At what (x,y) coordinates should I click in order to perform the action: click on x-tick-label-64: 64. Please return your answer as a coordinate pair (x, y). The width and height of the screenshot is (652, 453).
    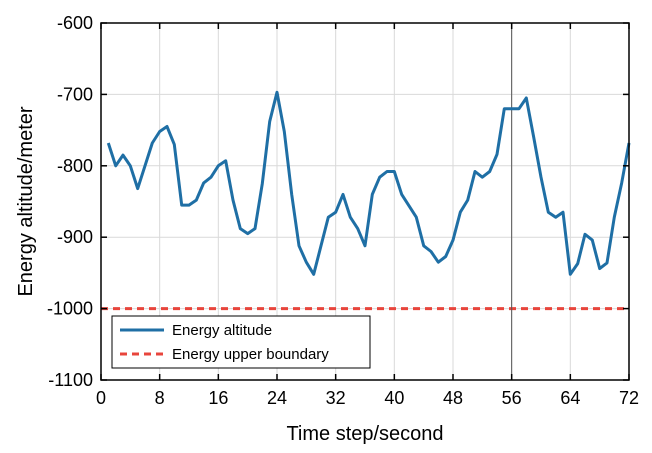
    Looking at the image, I should click on (570, 398).